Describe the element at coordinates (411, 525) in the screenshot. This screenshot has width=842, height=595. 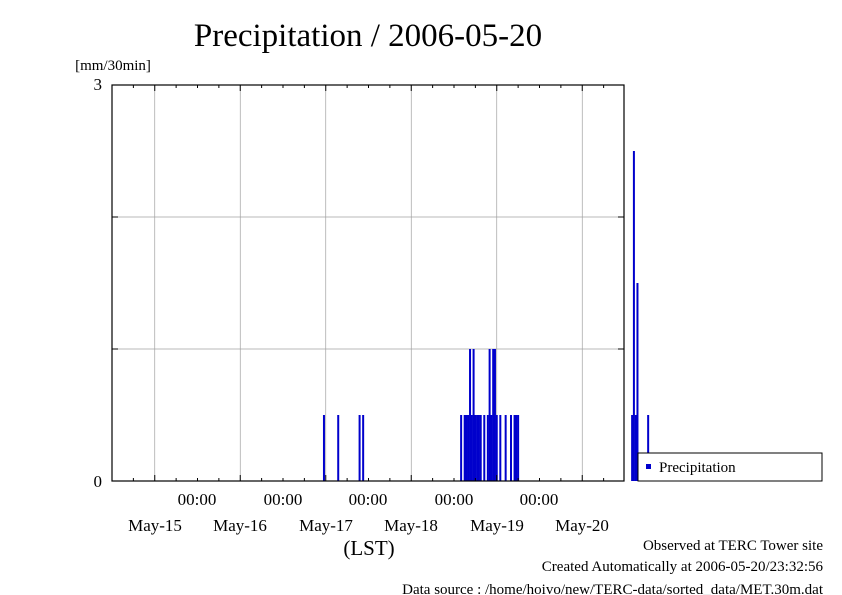
I see `x-date-label-4: May-18` at that location.